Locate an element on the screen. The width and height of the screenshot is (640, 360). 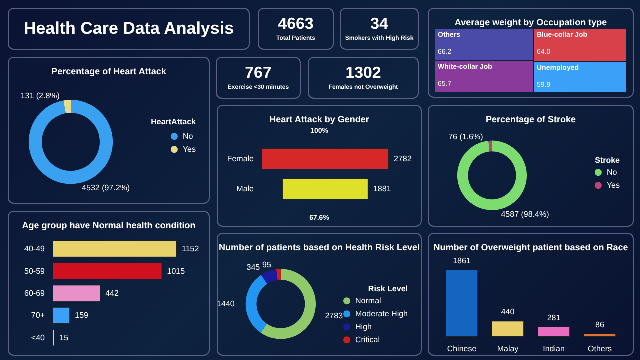
data-label: 345 is located at coordinates (253, 267).